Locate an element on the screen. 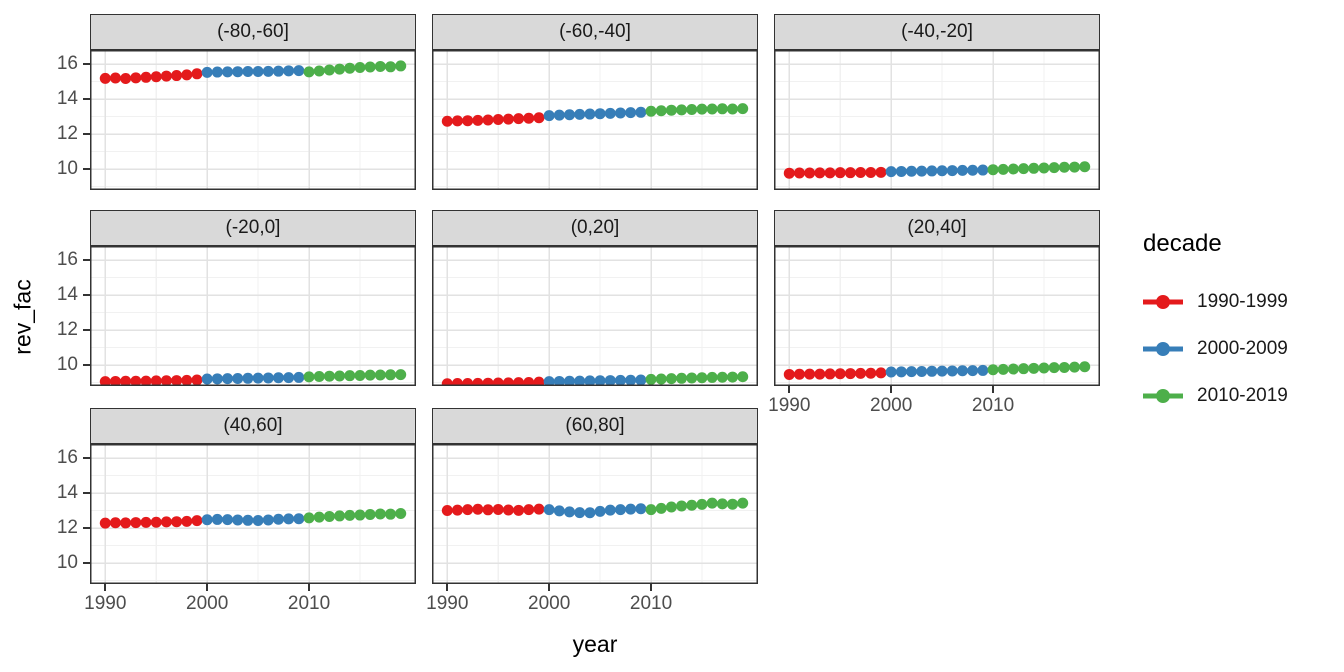 This screenshot has width=1344, height=672. x-tick-label: 2010 is located at coordinates (651, 603).